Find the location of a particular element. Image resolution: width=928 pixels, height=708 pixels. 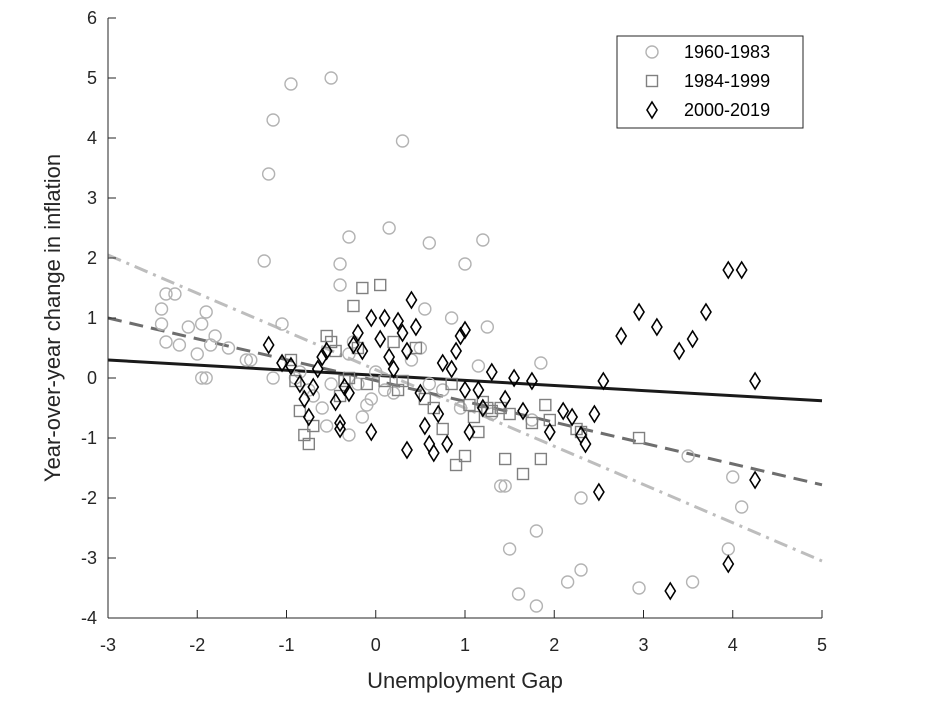

y-tick-label: -3 is located at coordinates (89, 558).